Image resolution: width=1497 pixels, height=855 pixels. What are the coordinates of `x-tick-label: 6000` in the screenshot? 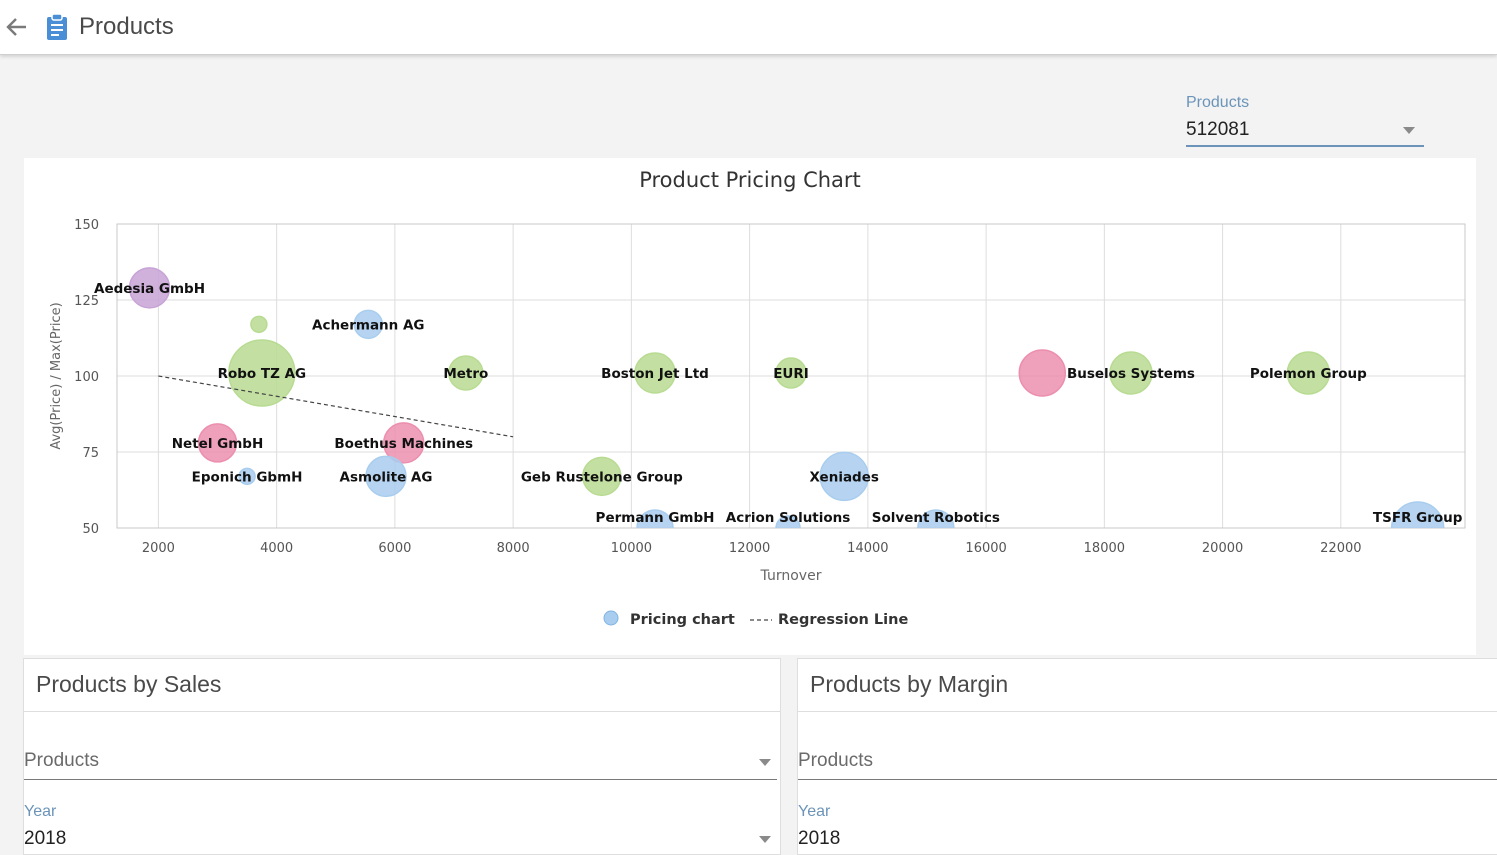 It's located at (394, 548).